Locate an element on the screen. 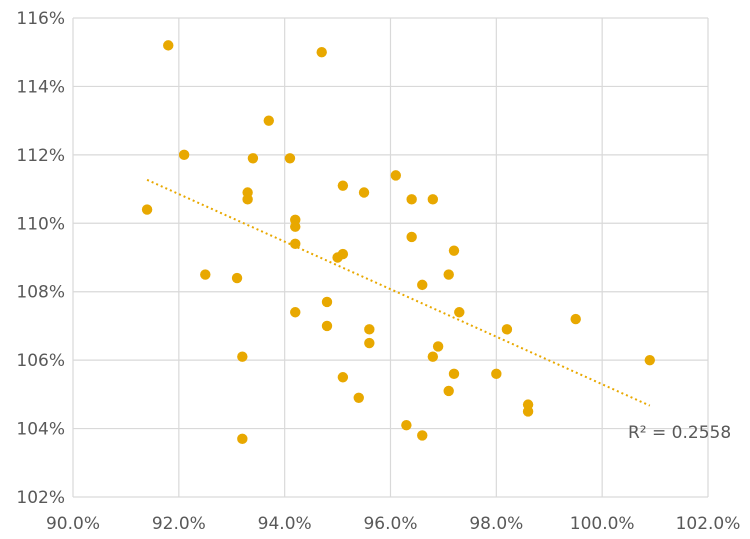 This screenshot has width=750, height=539. x-tick-label: 98.0% is located at coordinates (496, 524).